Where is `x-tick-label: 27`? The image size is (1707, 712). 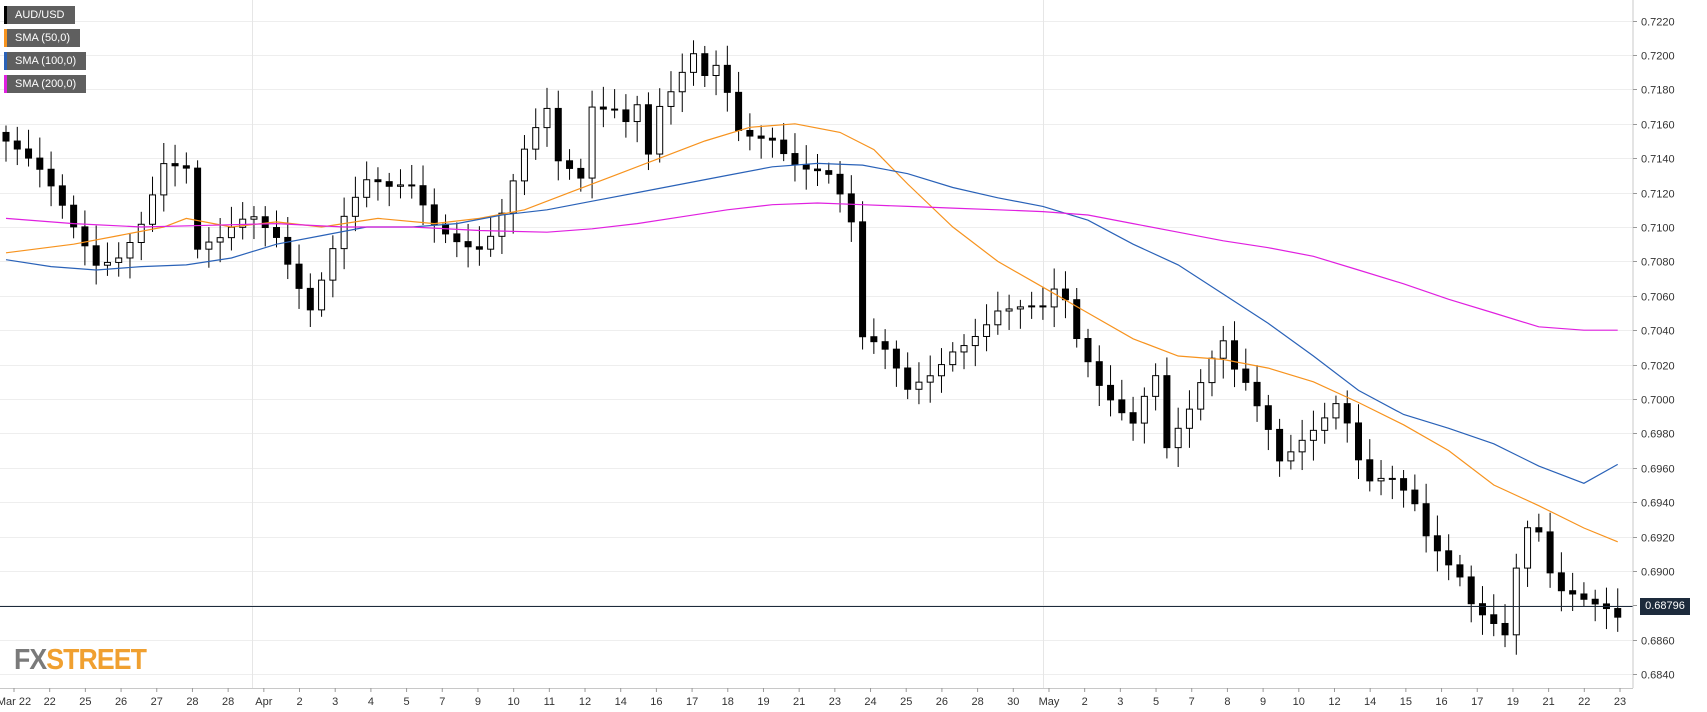
x-tick-label: 27 is located at coordinates (157, 702).